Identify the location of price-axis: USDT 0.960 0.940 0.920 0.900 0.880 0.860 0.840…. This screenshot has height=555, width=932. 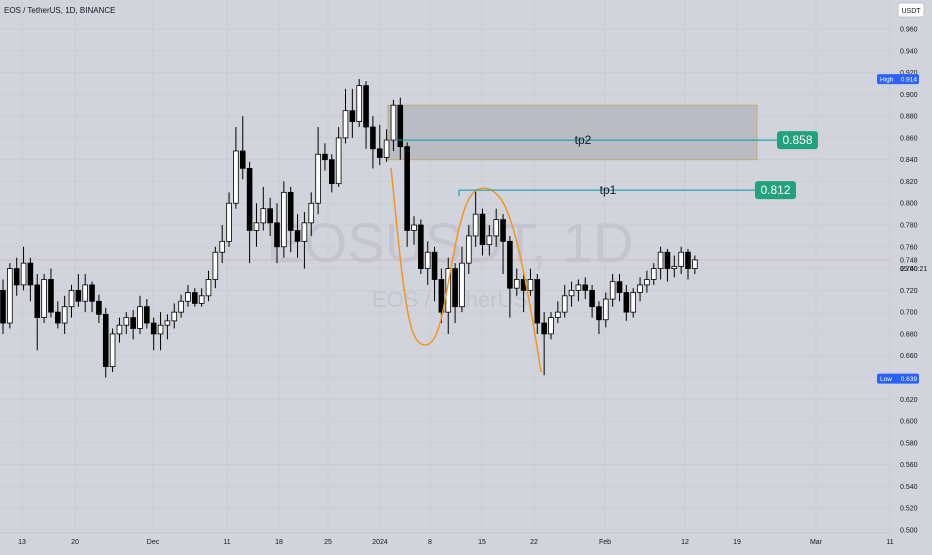
(904, 275).